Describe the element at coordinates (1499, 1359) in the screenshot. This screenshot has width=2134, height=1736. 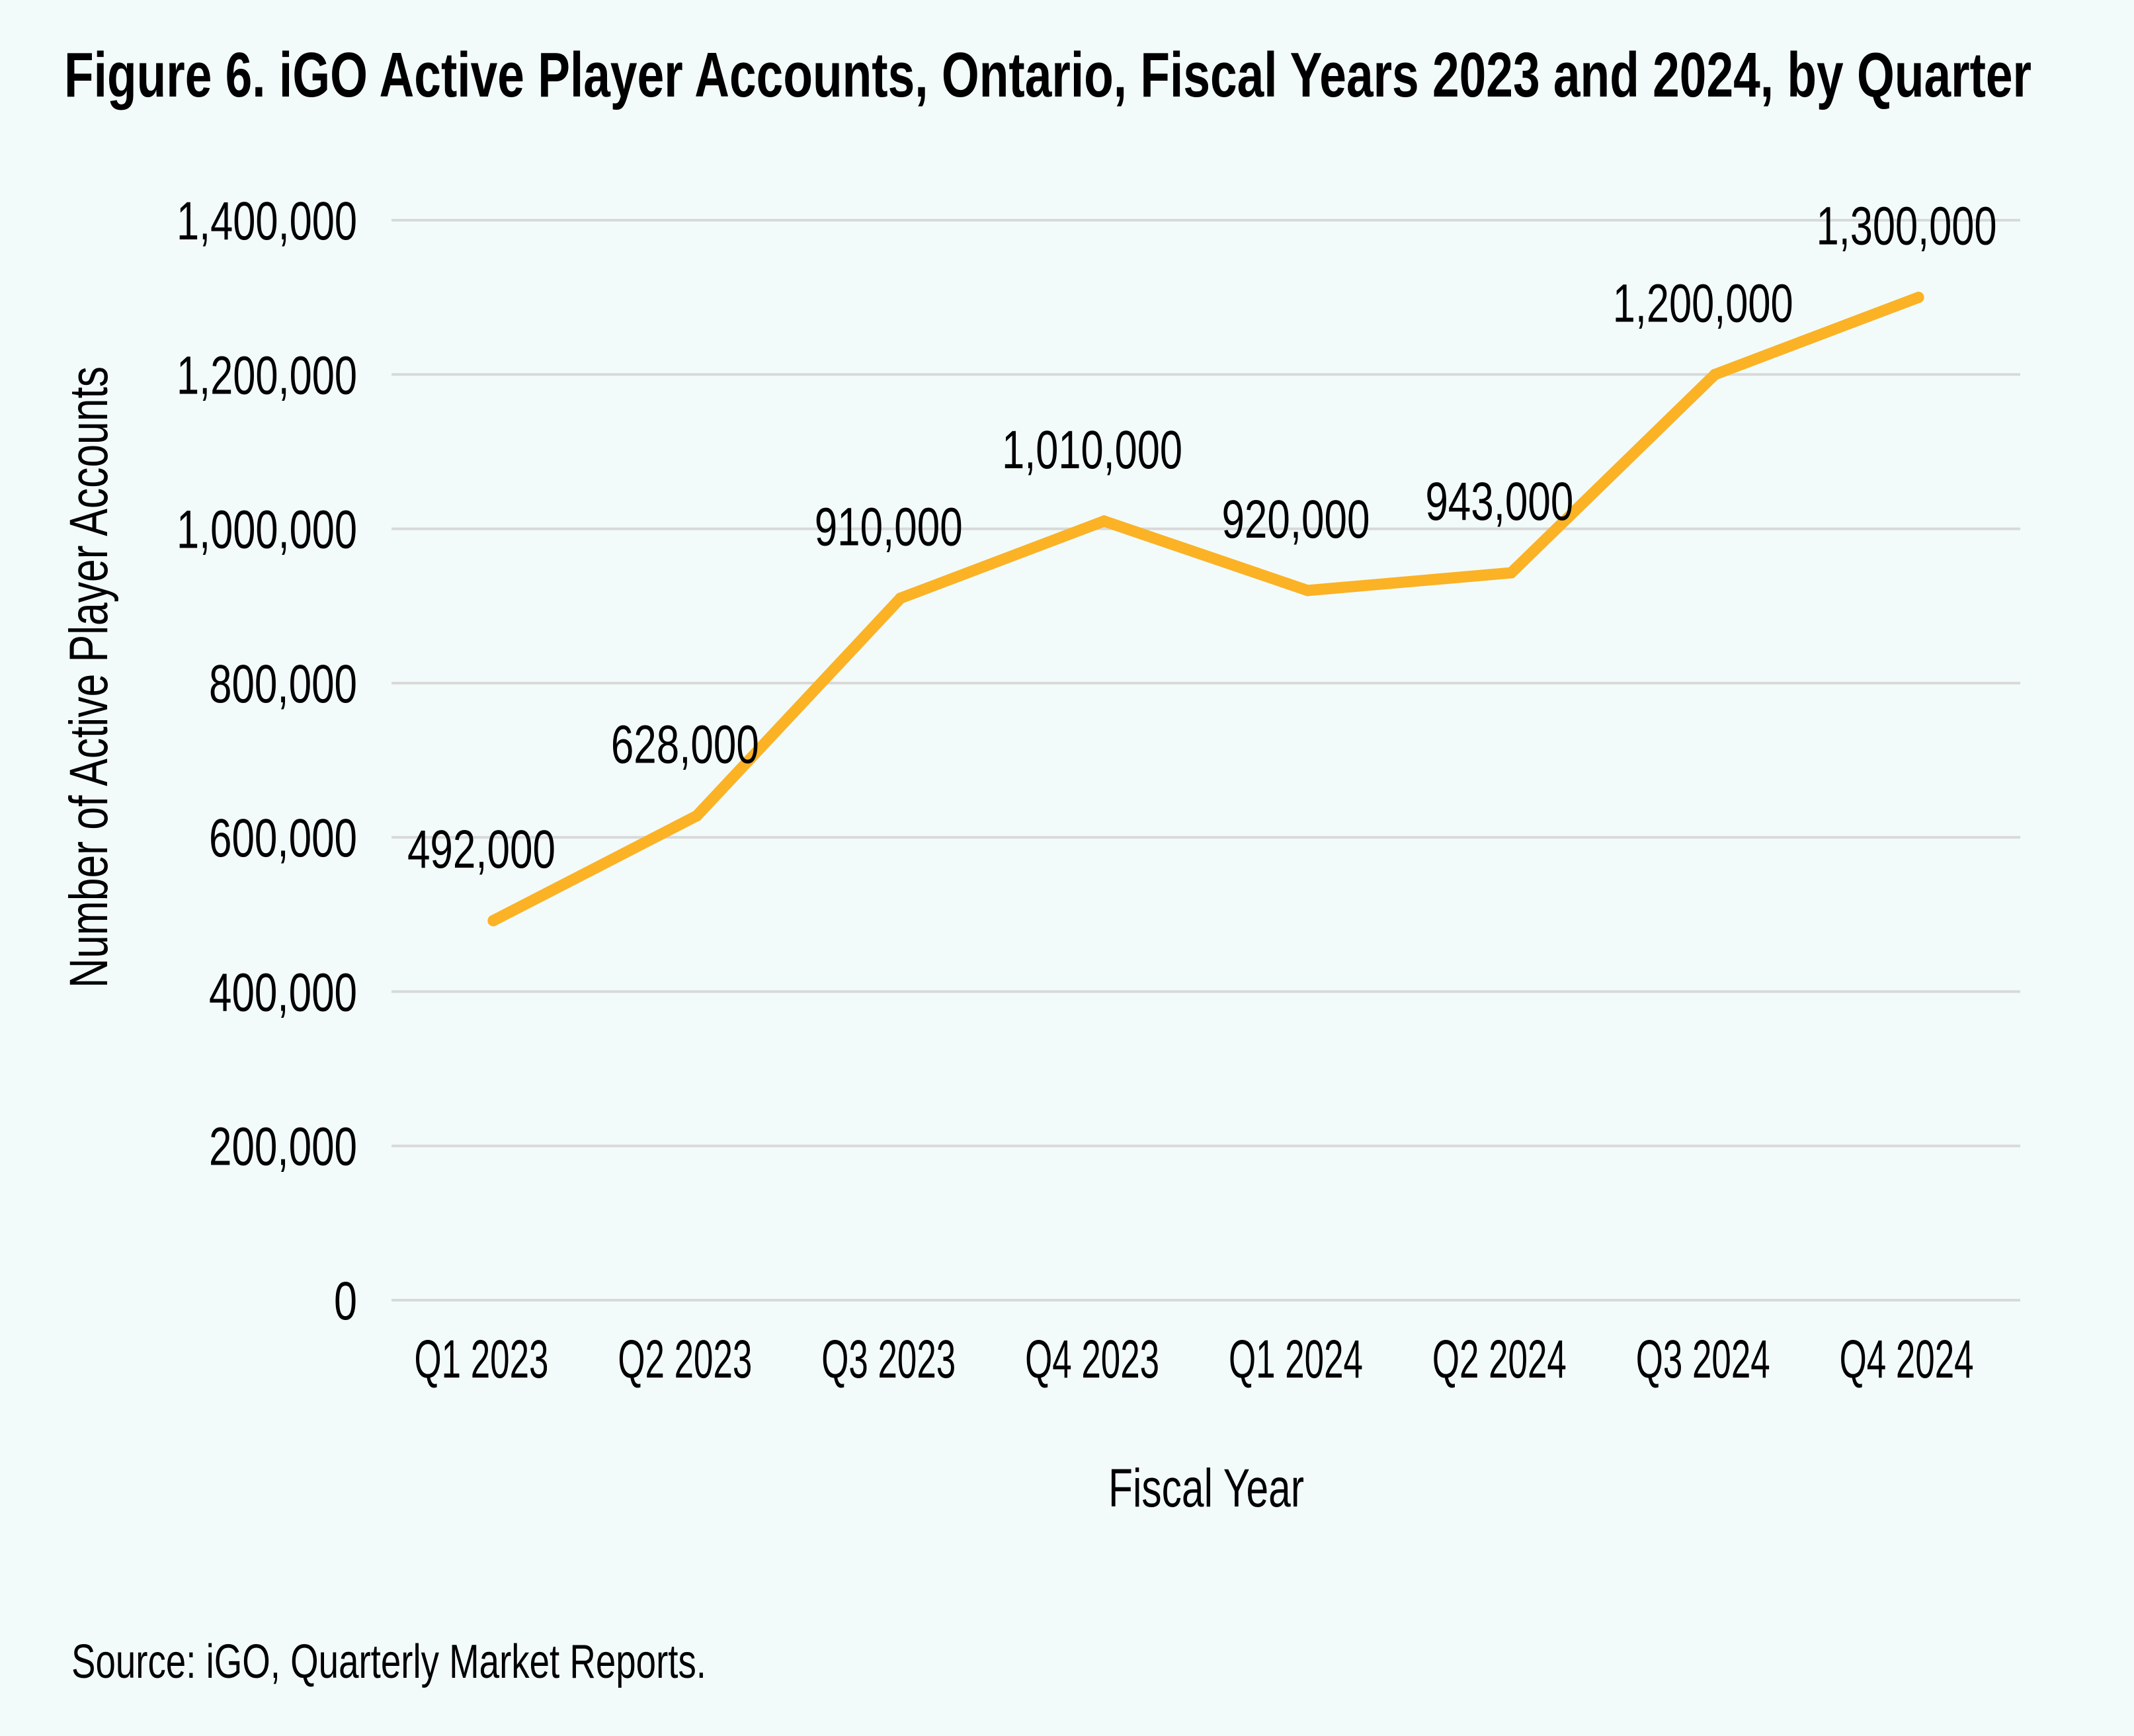
I see `x-tick-label: Q2 2024` at that location.